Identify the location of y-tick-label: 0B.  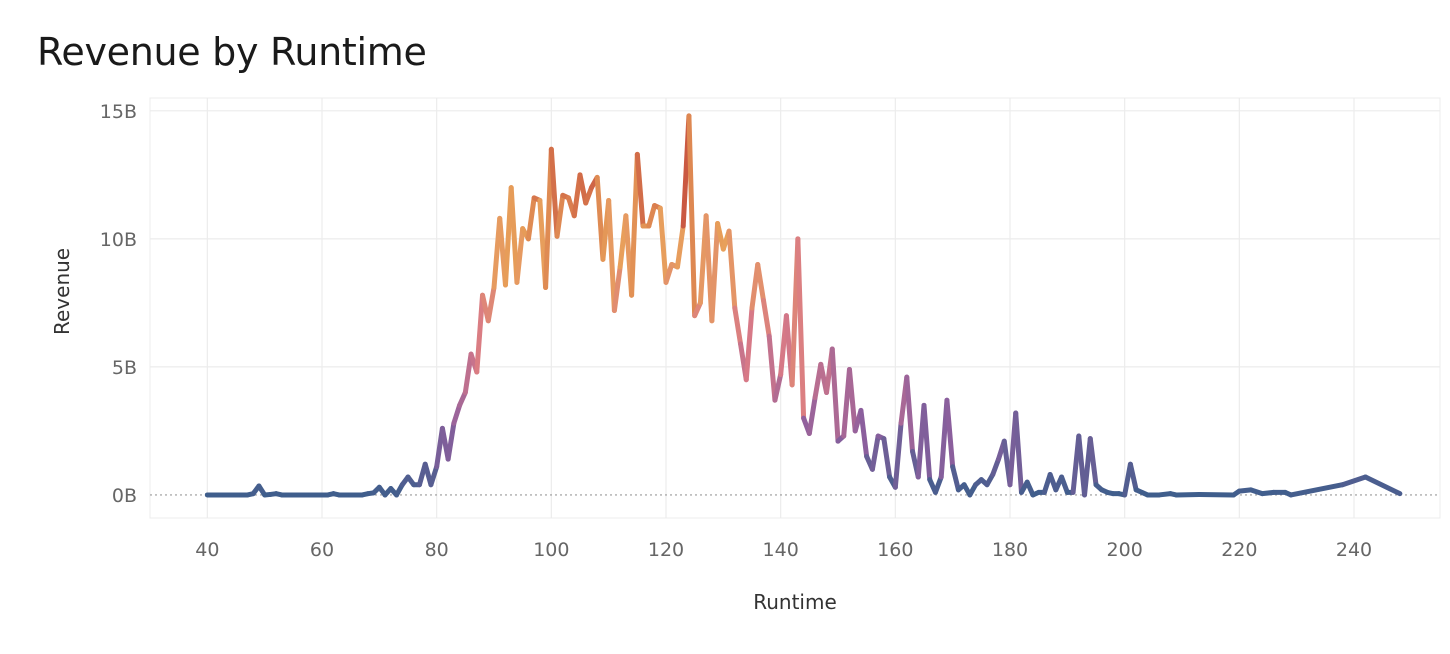
(124, 496).